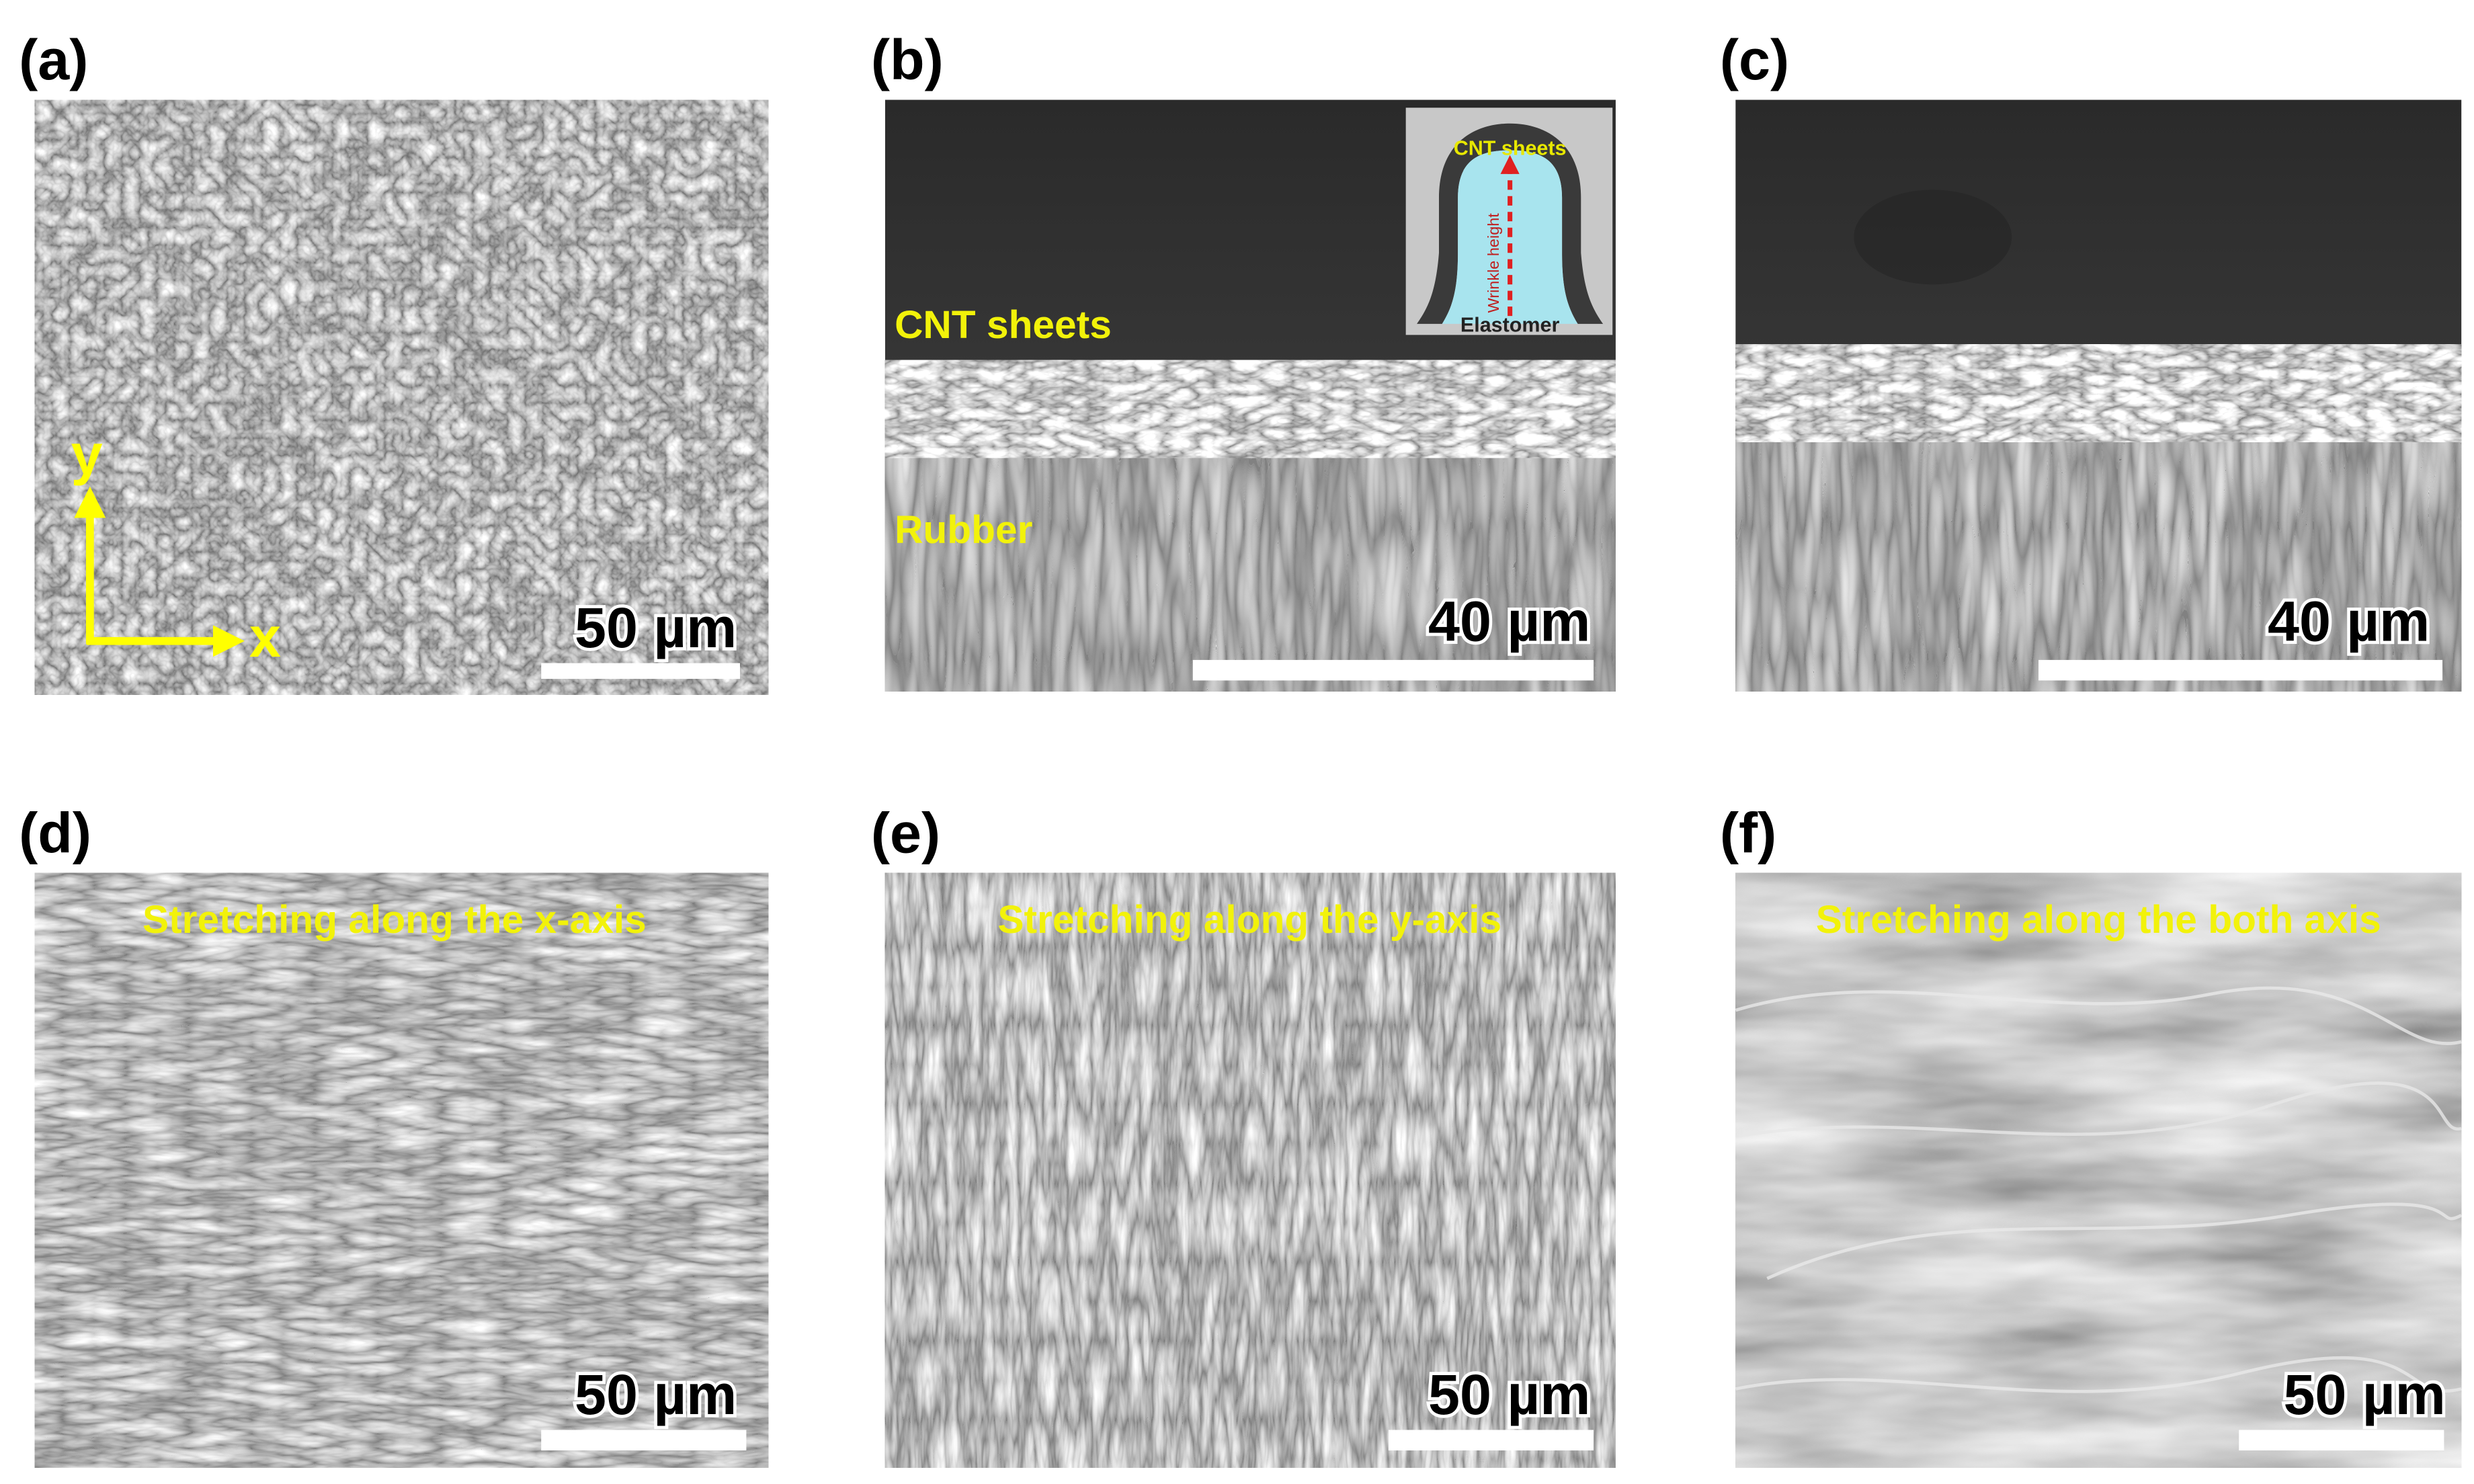 This screenshot has width=2474, height=1484. I want to click on panel-label: (a), so click(53, 59).